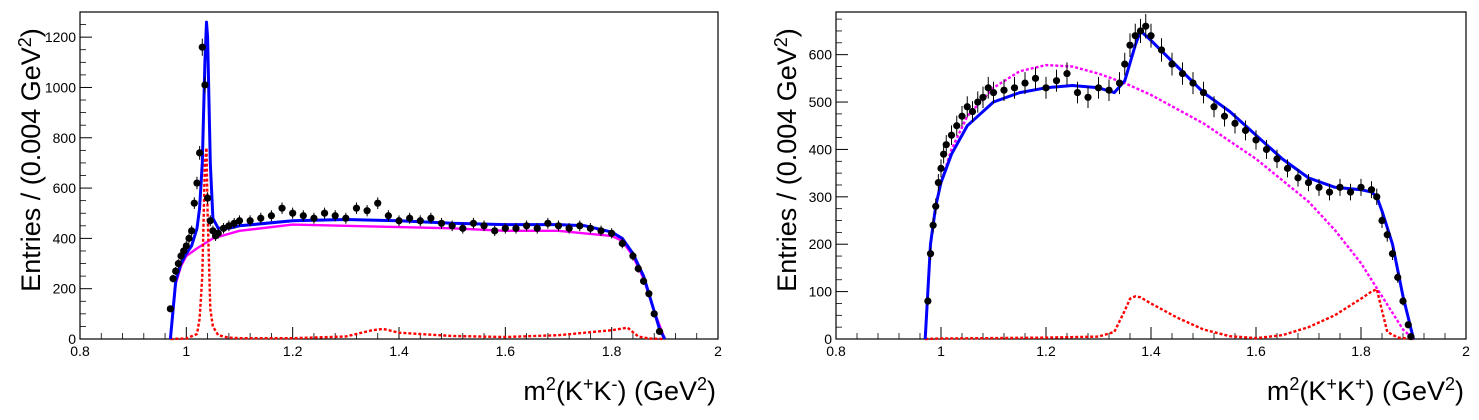 This screenshot has height=420, width=1479. I want to click on x-tick-label: 0.8, so click(836, 351).